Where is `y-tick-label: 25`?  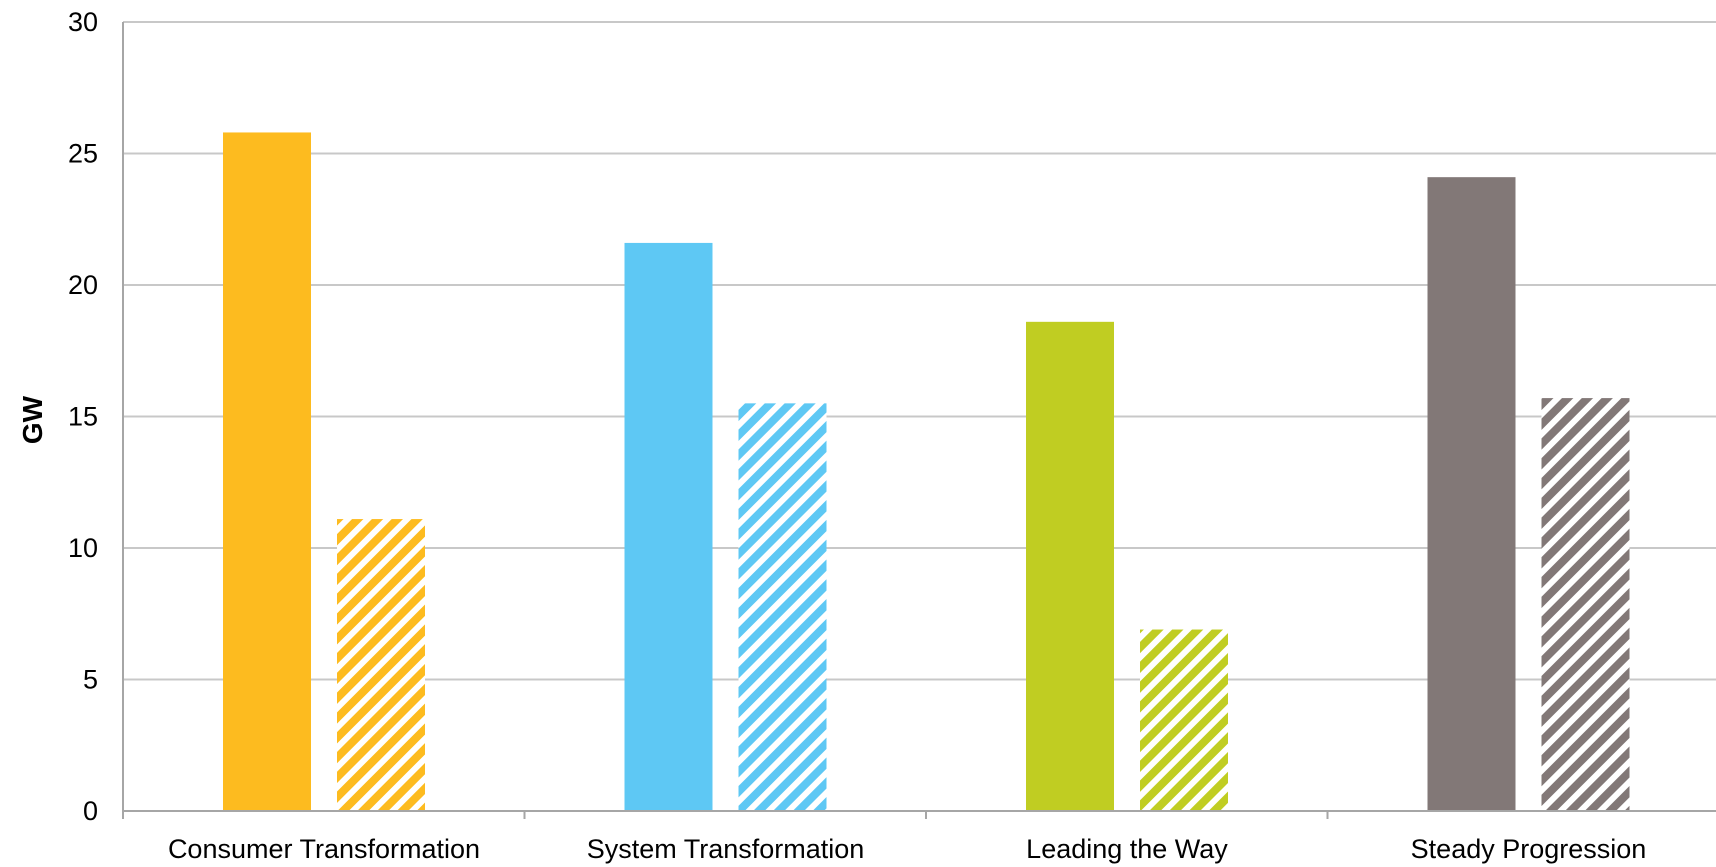 y-tick-label: 25 is located at coordinates (83, 154).